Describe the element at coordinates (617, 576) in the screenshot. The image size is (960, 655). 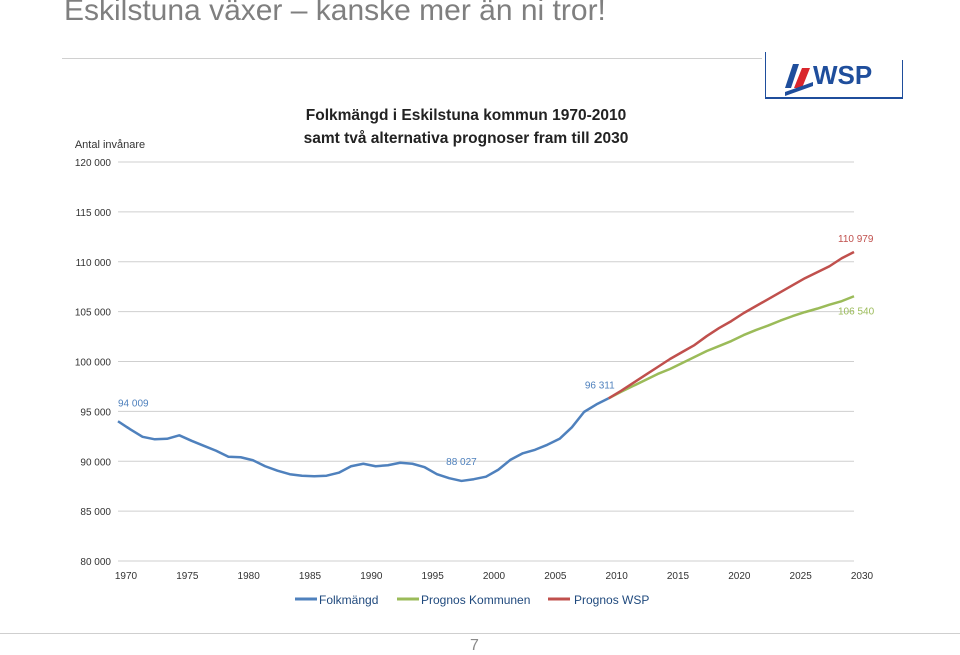
I see `x-tick-label: 2010` at that location.